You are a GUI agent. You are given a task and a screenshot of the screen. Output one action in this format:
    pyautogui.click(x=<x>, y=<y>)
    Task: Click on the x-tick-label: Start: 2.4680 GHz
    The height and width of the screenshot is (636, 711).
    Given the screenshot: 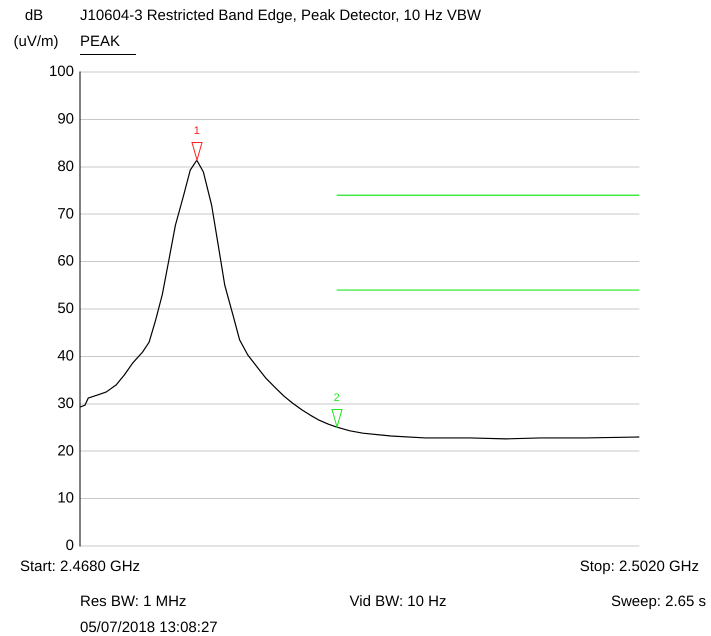 What is the action you would take?
    pyautogui.click(x=80, y=567)
    